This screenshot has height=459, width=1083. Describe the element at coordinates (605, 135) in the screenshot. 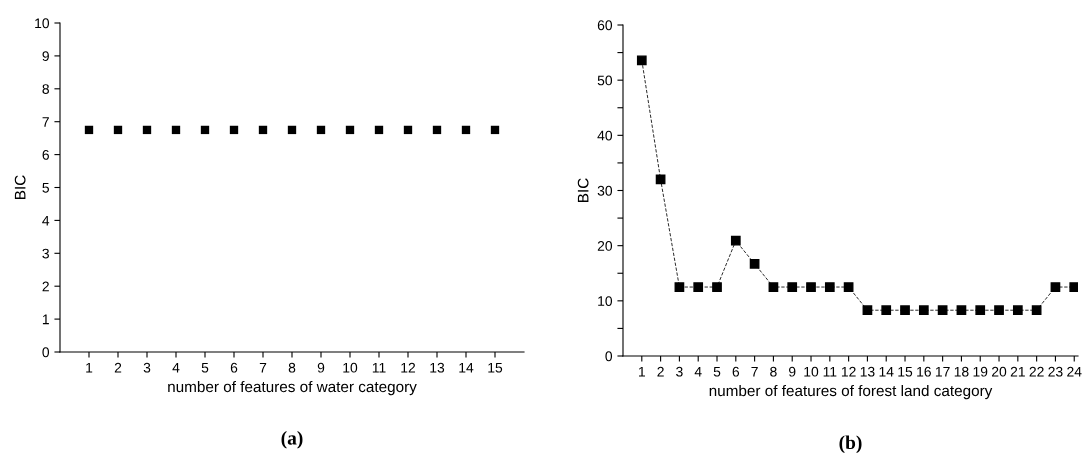

I see `y-tick-label: 40` at that location.